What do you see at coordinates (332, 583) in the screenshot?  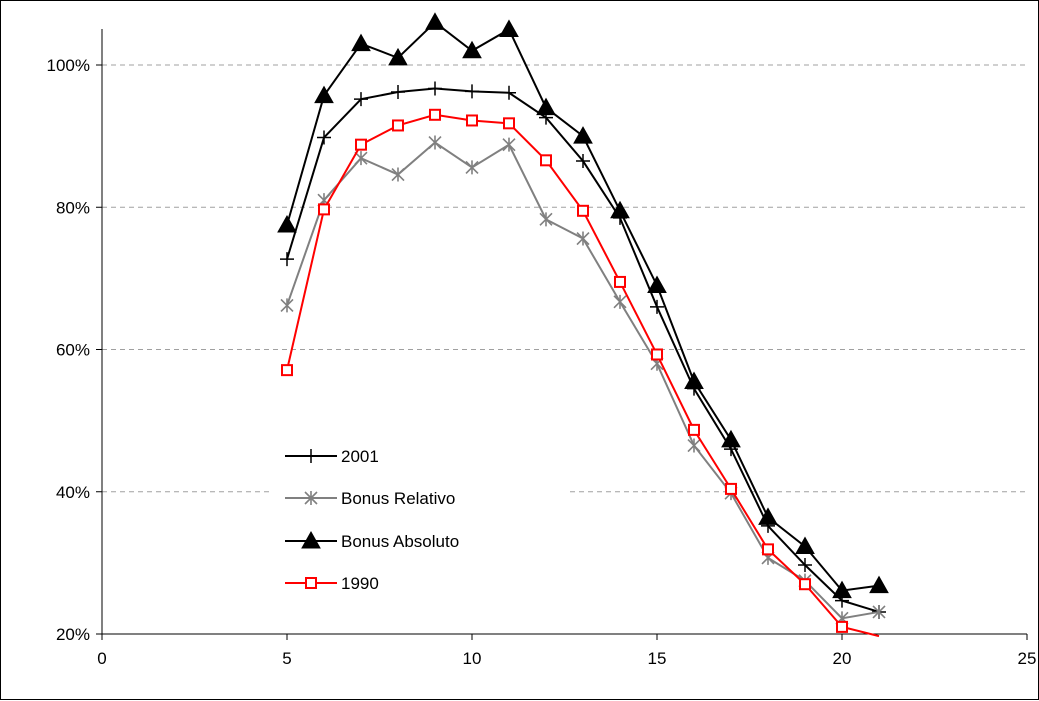 I see `legend-item-1990: 1990` at bounding box center [332, 583].